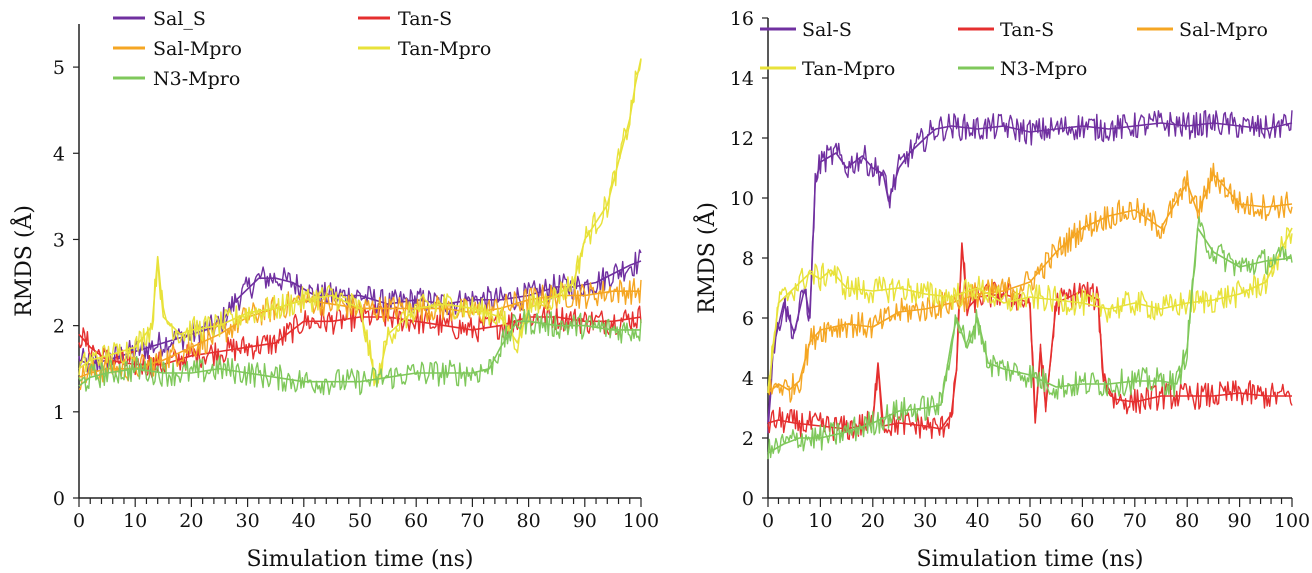 This screenshot has width=1312, height=573. What do you see at coordinates (827, 30) in the screenshot?
I see `legend-label: Sal-S` at bounding box center [827, 30].